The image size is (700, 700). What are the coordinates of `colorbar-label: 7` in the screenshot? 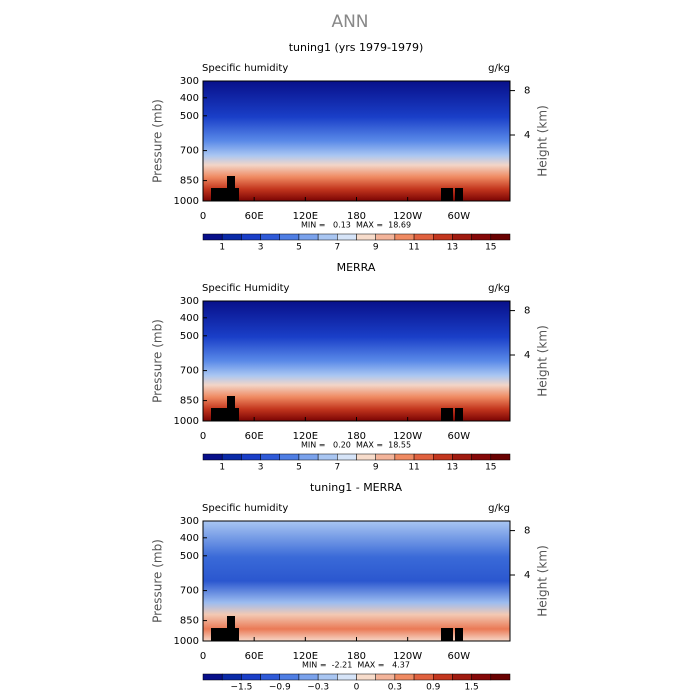 It's located at (337, 468).